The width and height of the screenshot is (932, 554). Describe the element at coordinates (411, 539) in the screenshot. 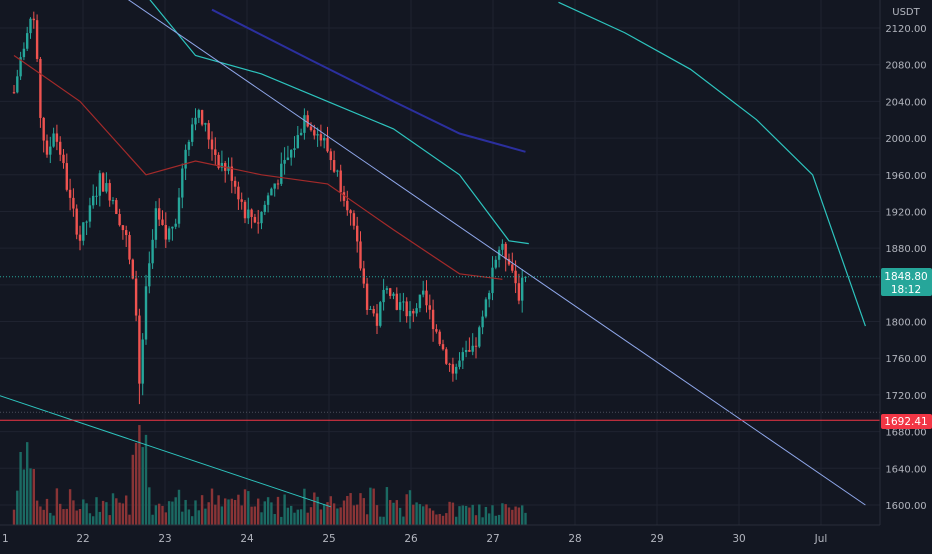

I see `time-tick-label: 26` at that location.